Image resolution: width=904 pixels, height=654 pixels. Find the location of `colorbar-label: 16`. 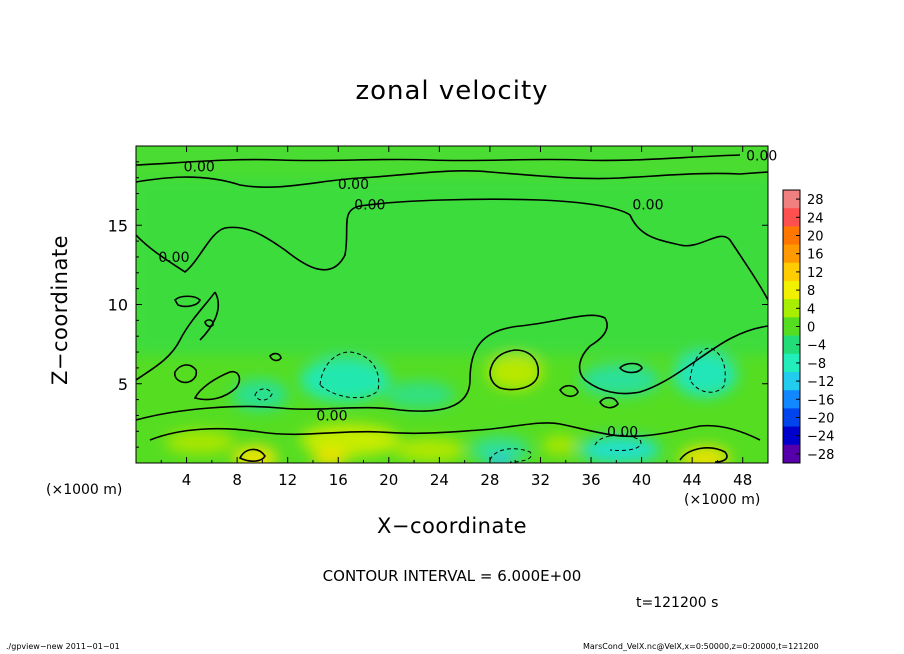

colorbar-label: 16 is located at coordinates (815, 255).